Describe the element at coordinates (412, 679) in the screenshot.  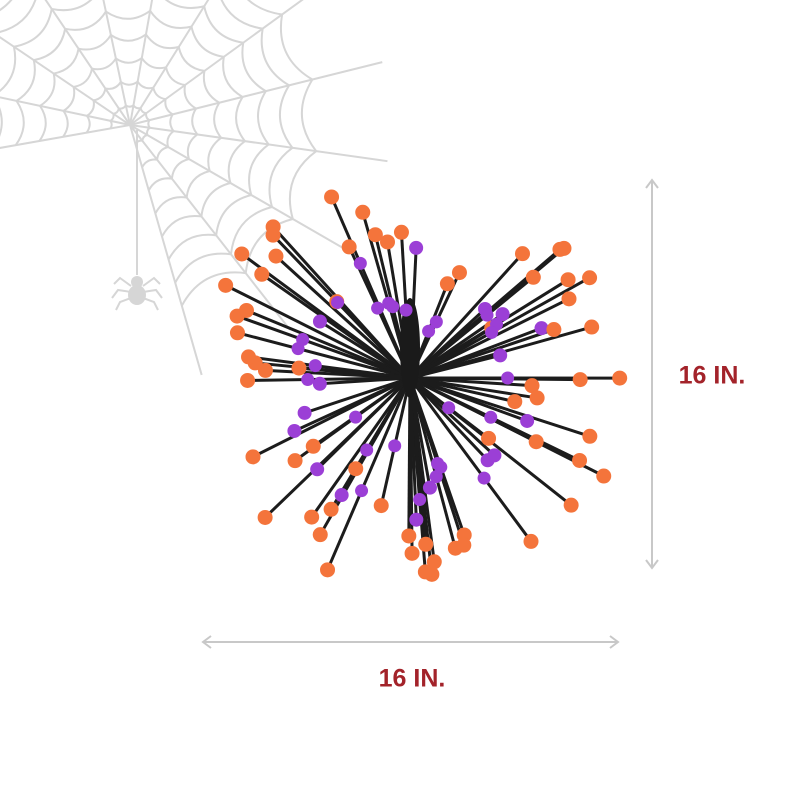
I see `width-label: 16 IN.` at that location.